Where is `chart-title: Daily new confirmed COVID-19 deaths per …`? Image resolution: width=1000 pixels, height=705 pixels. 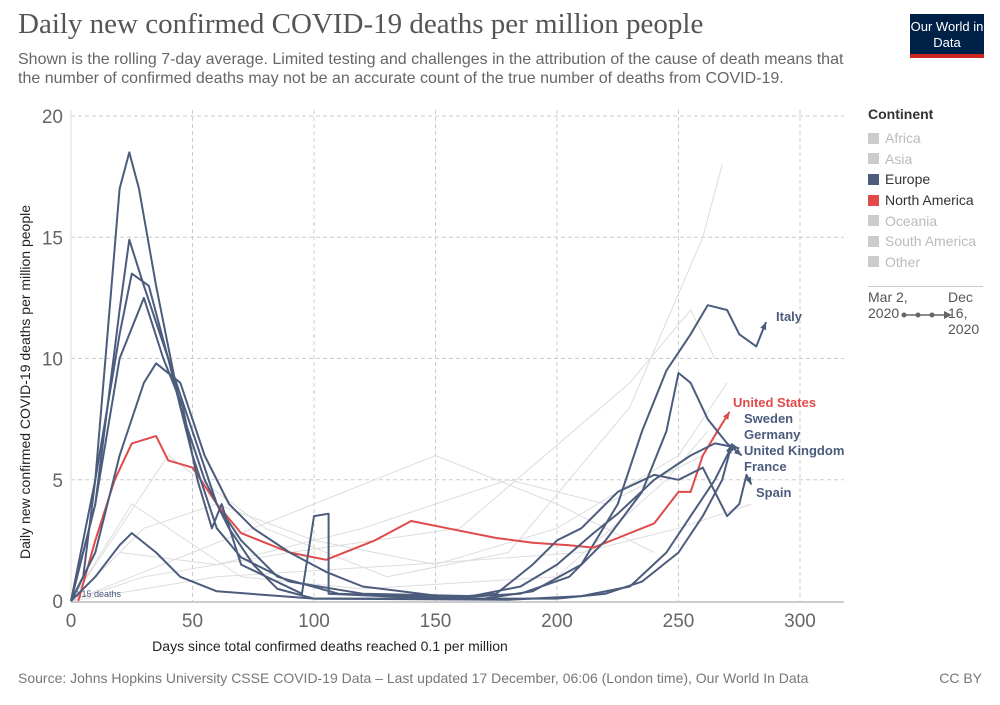
chart-title: Daily new confirmed COVID-19 deaths per … is located at coordinates (361, 24).